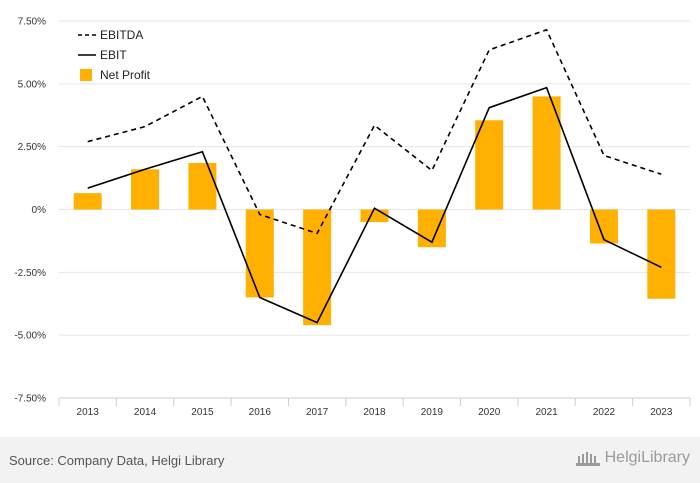 The image size is (700, 483). Describe the element at coordinates (32, 147) in the screenshot. I see `y-tick-label: 2.50%` at that location.